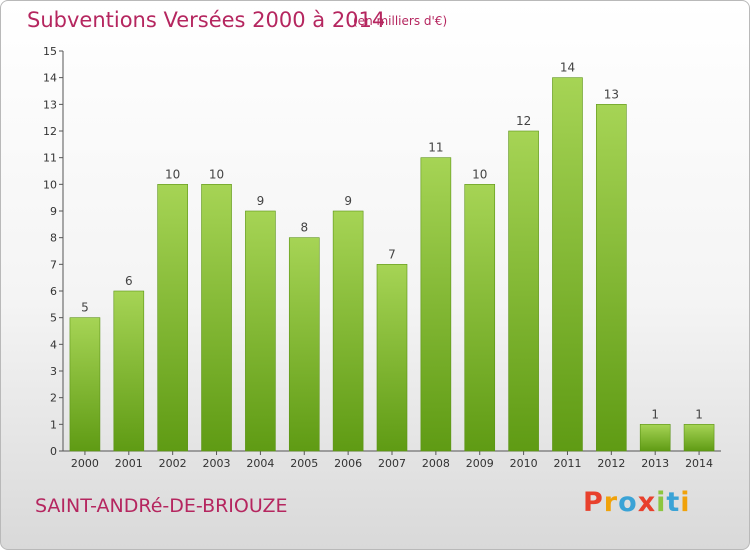 The width and height of the screenshot is (750, 550). Describe the element at coordinates (50, 104) in the screenshot. I see `y-tick-label: 13` at that location.